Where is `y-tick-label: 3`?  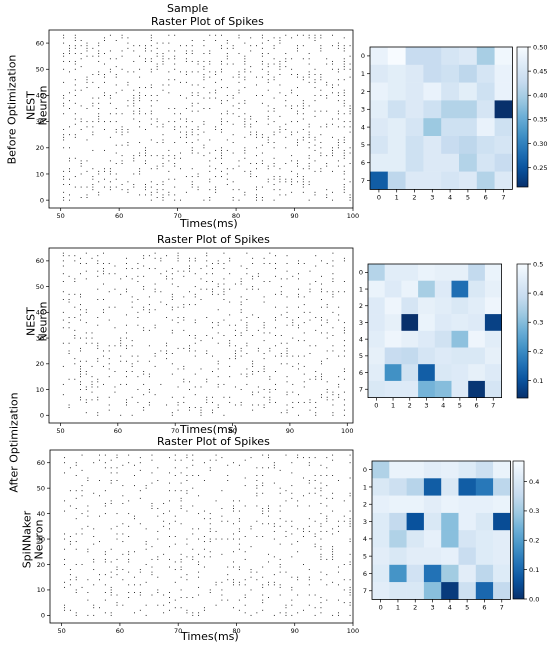 y-tick-label: 3 is located at coordinates (363, 110).